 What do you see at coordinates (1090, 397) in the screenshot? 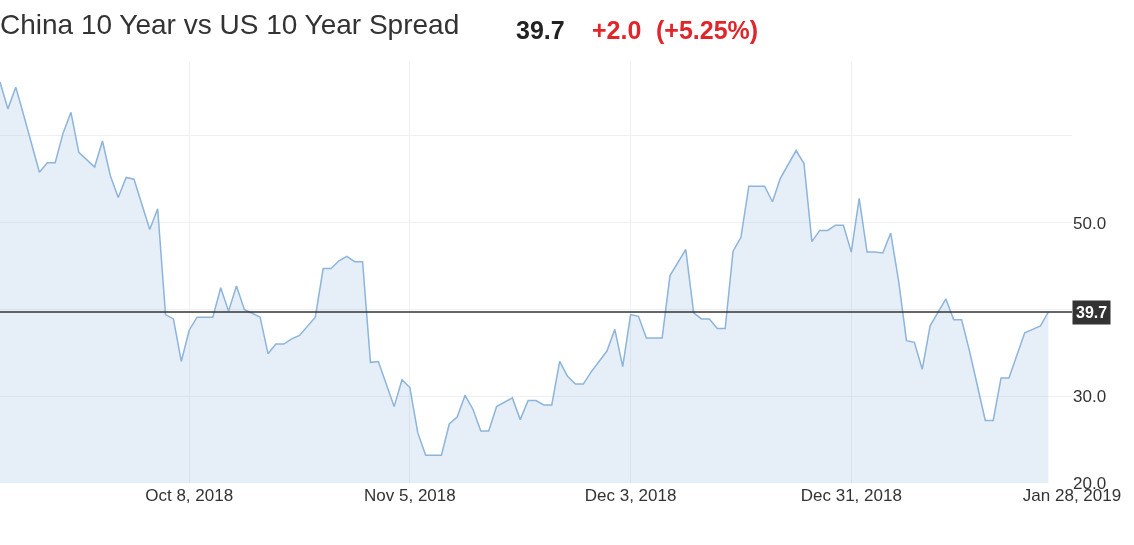
I see `y-tick-label: 30.0` at bounding box center [1090, 397].